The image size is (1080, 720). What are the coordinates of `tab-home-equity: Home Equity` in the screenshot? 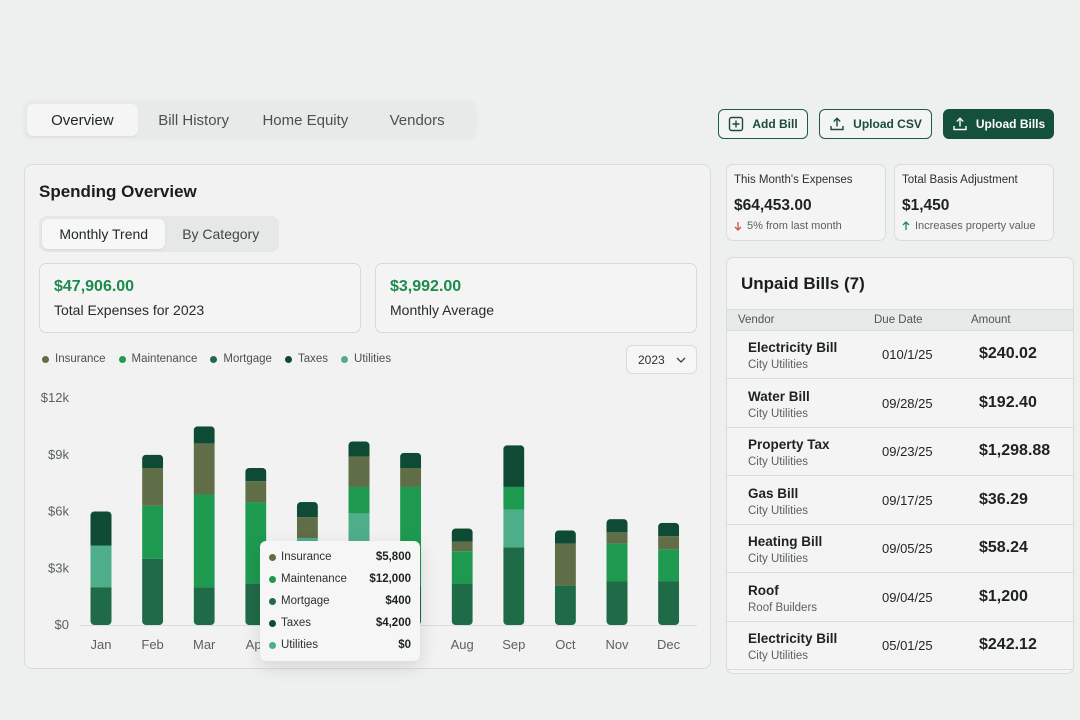 It's located at (305, 120).